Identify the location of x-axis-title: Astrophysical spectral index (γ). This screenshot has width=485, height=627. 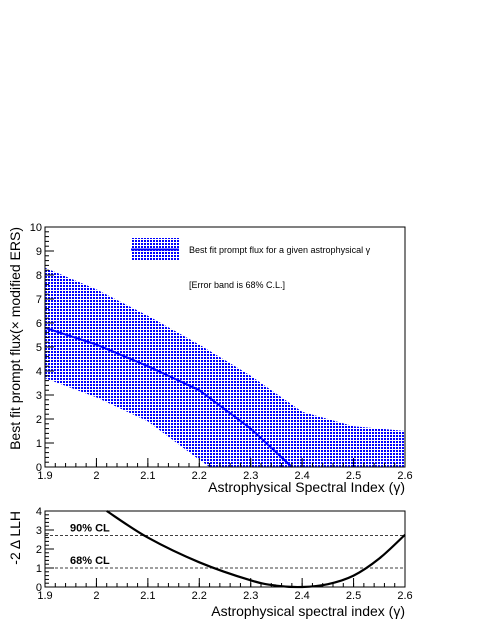
(308, 611).